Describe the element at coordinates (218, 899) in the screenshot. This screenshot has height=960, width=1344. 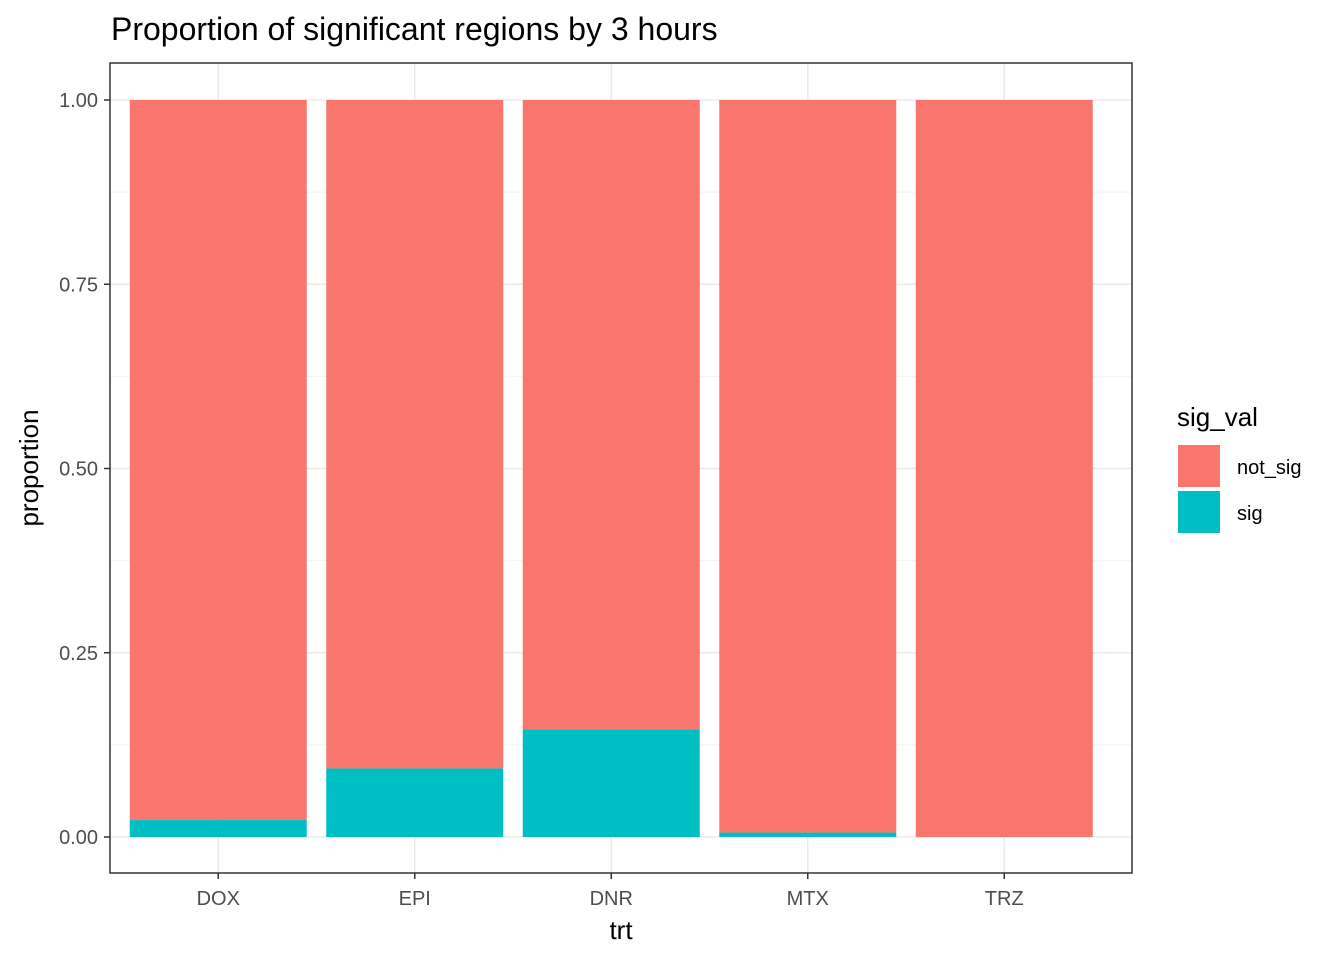
I see `x-tick-label: DOX` at that location.